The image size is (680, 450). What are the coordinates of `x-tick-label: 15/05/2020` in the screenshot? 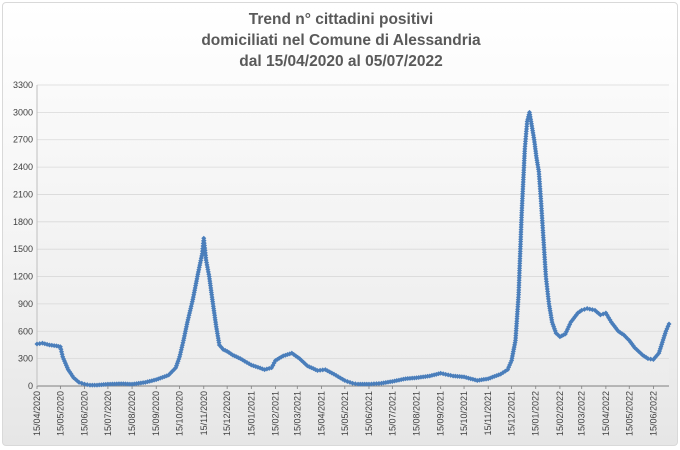 It's located at (60, 413).